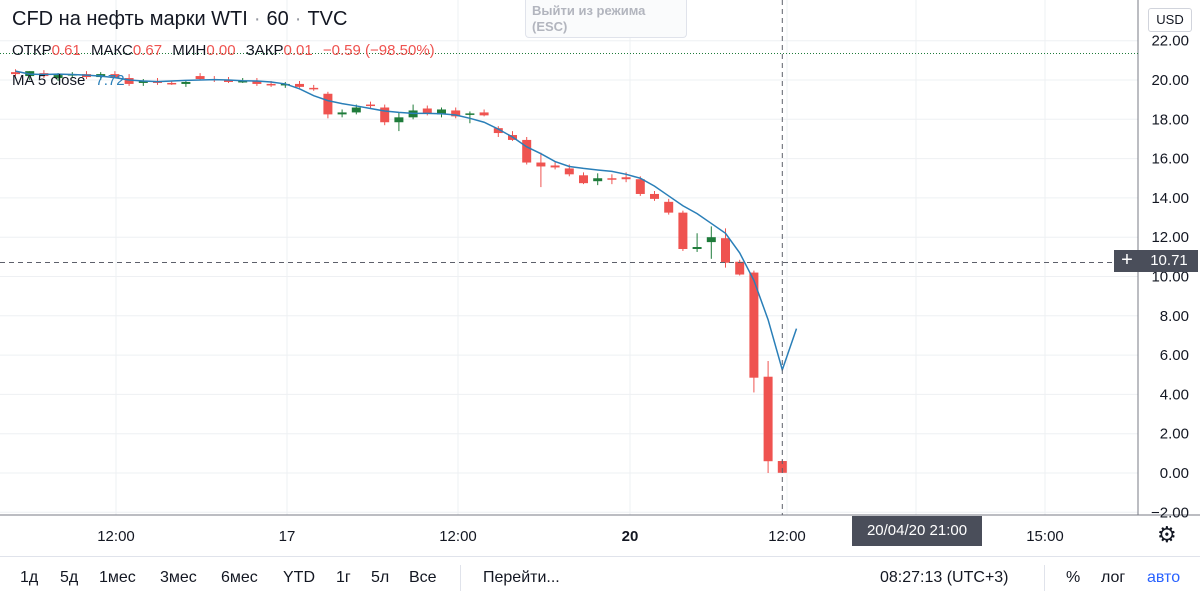  I want to click on auto-scale-toggle: авто, so click(1164, 577).